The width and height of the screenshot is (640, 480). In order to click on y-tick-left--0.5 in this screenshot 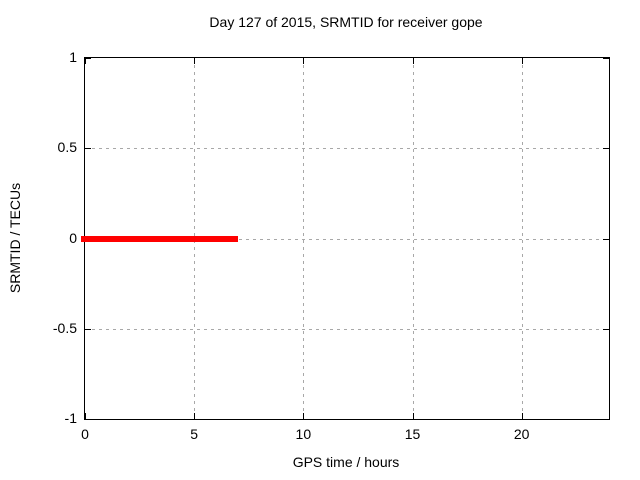, I will do `click(88, 329)`.